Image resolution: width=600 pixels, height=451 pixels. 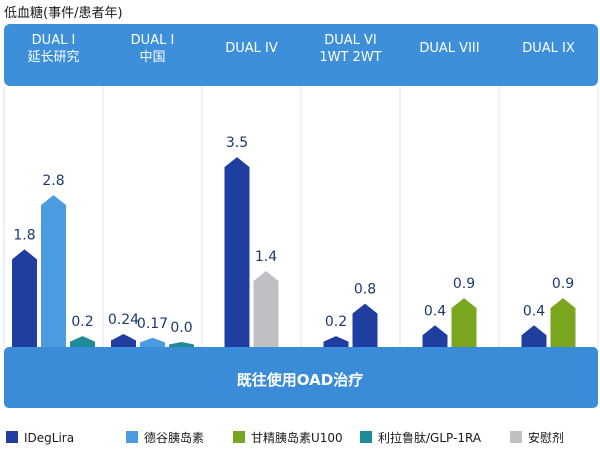 I want to click on legend: IDegLira 德谷胰岛素 甘精胰岛素U100 利拉鲁肽/GLP-1RA 安慰剂, so click(x=285, y=437).